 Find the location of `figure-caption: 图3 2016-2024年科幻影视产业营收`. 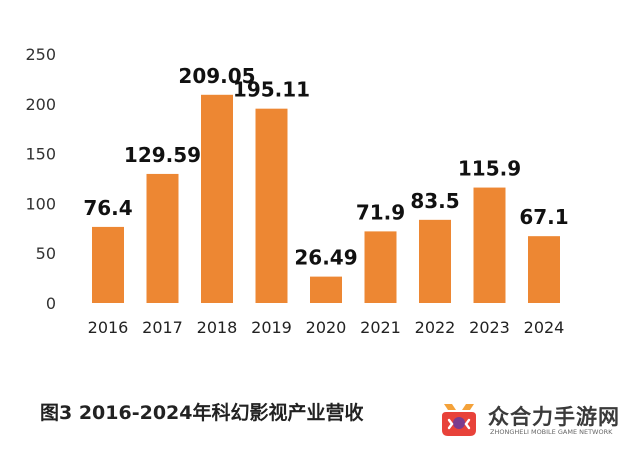

figure-caption: 图3 2016-2024年科幻影视产业营收 is located at coordinates (202, 413).